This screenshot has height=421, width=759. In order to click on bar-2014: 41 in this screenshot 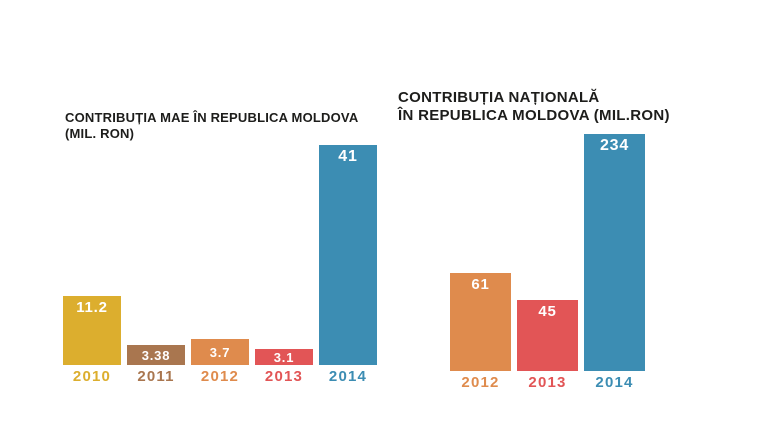, I will do `click(348, 255)`.